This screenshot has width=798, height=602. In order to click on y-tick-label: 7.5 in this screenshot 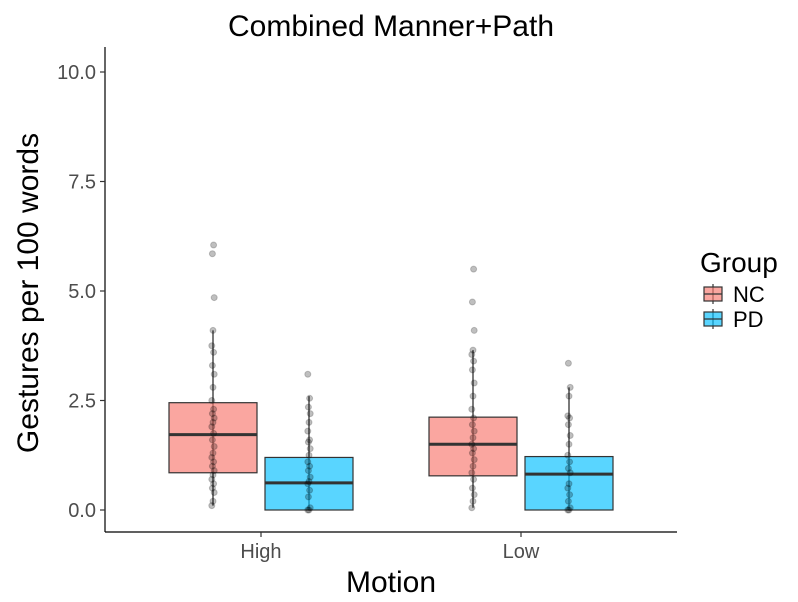, I will do `click(82, 183)`.